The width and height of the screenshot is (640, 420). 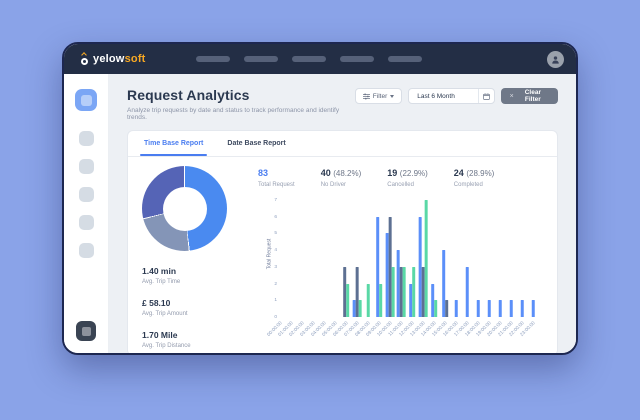 I want to click on y-tick-label: 5, so click(x=275, y=234).